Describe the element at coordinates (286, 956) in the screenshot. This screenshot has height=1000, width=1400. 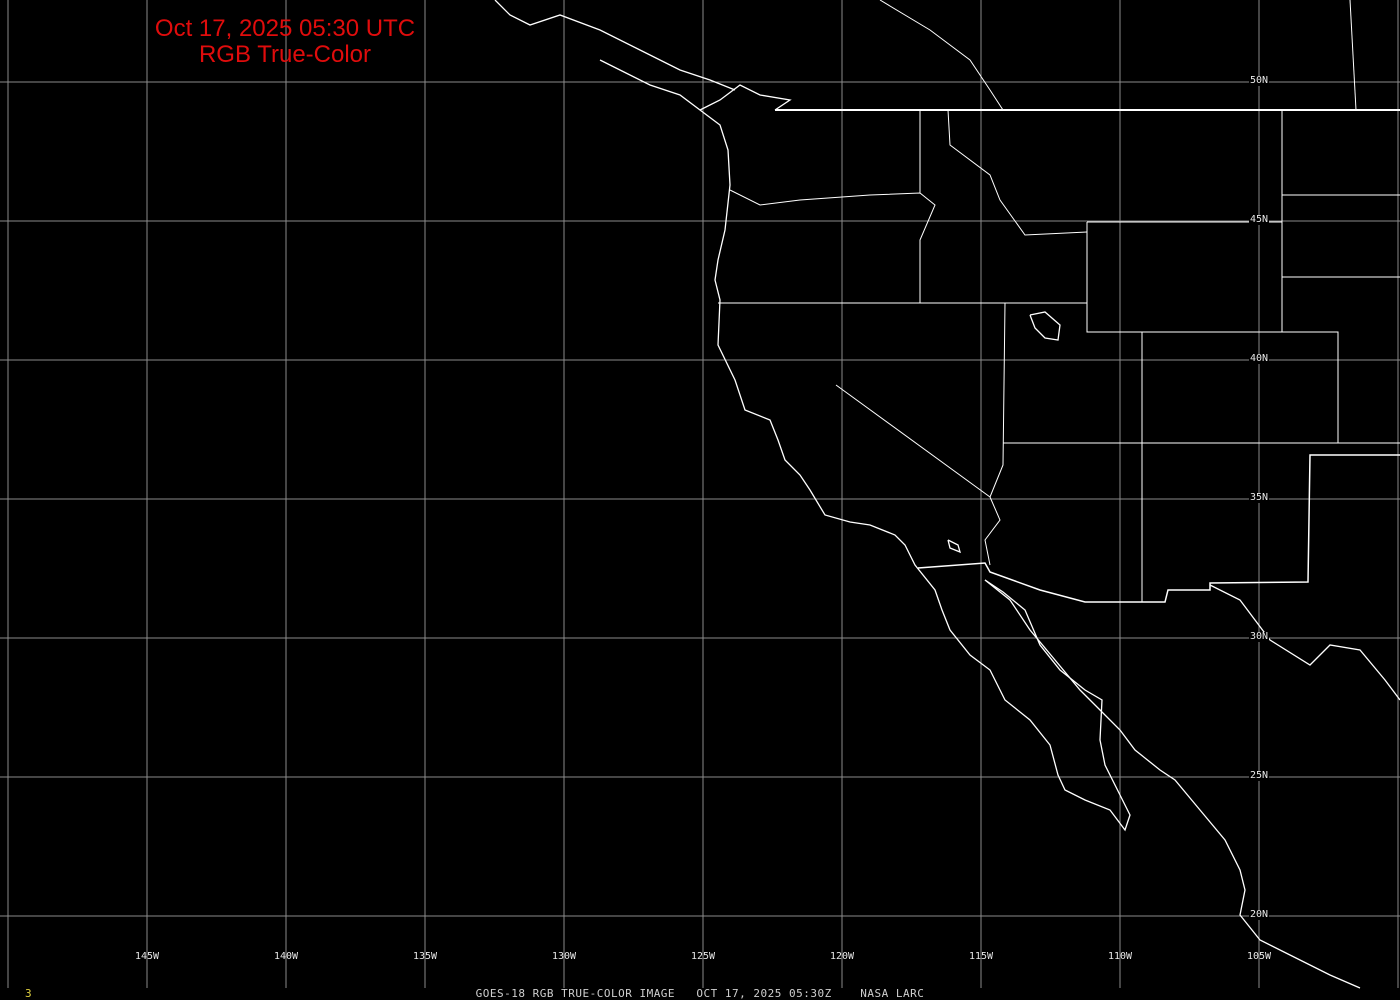
I see `longitude-label: 140W` at that location.